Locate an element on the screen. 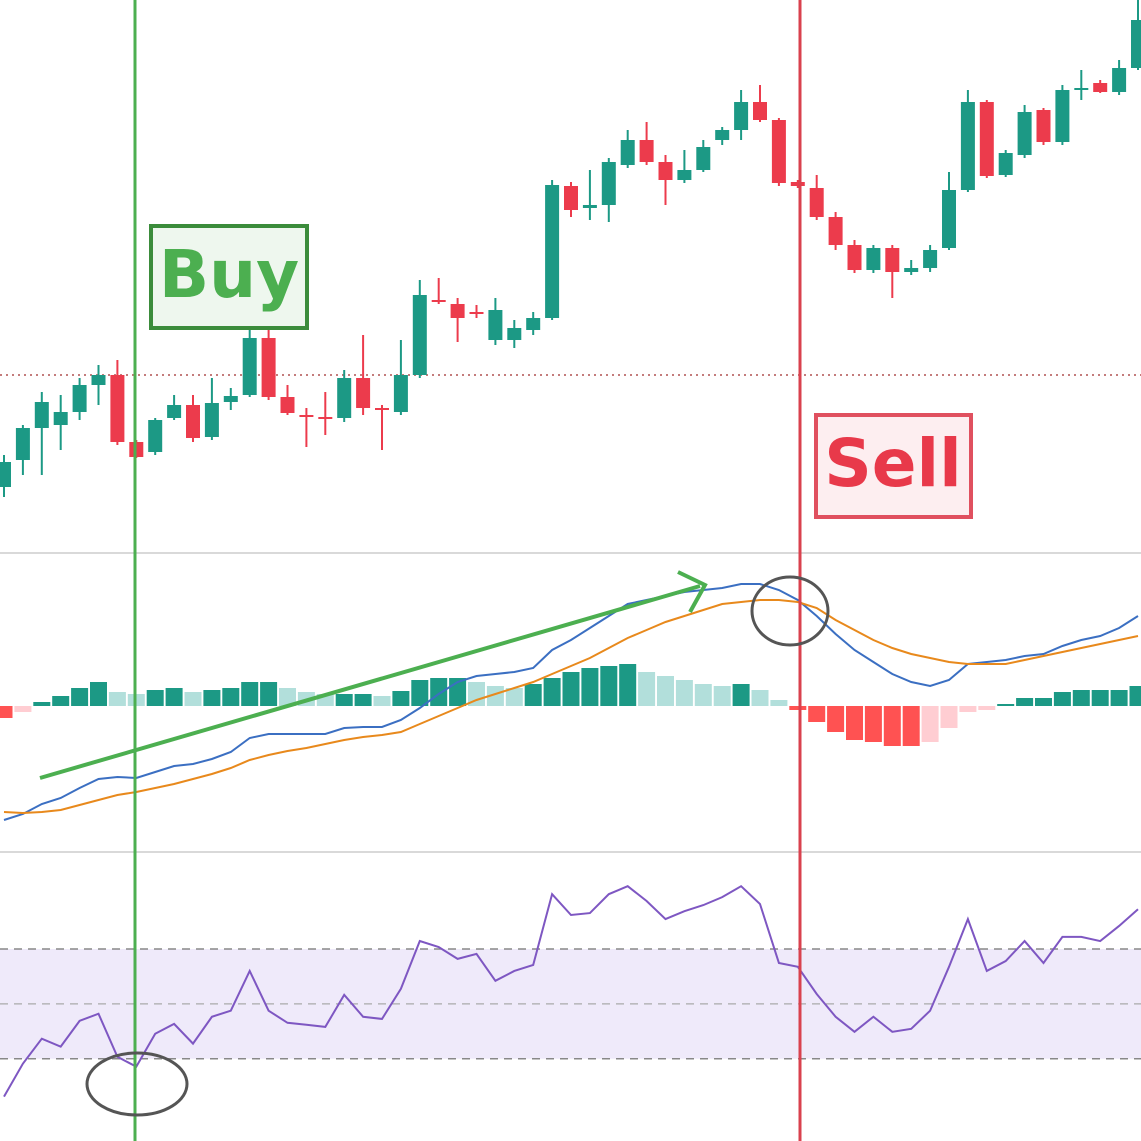 This screenshot has height=1141, width=1141. crossover-circle is located at coordinates (790, 611).